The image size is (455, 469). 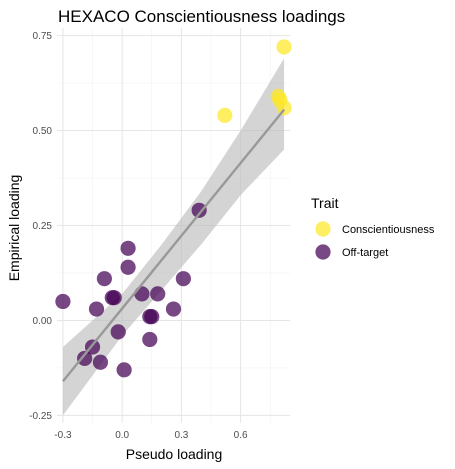 I want to click on y-tick-label: 0.25, so click(x=43, y=226).